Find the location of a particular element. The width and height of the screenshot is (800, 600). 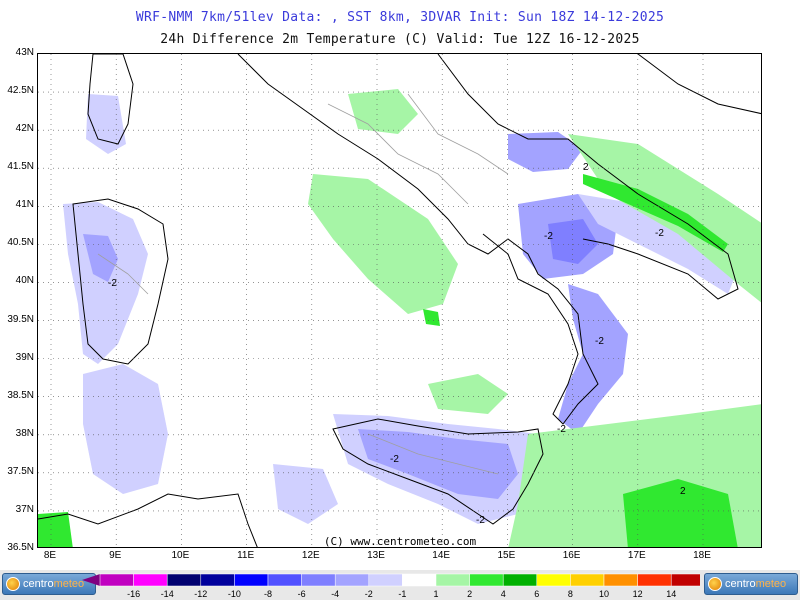

color-scale: -16-14-12-10-8-6-4-2-11246810121416 is located at coordinates (391, 586).